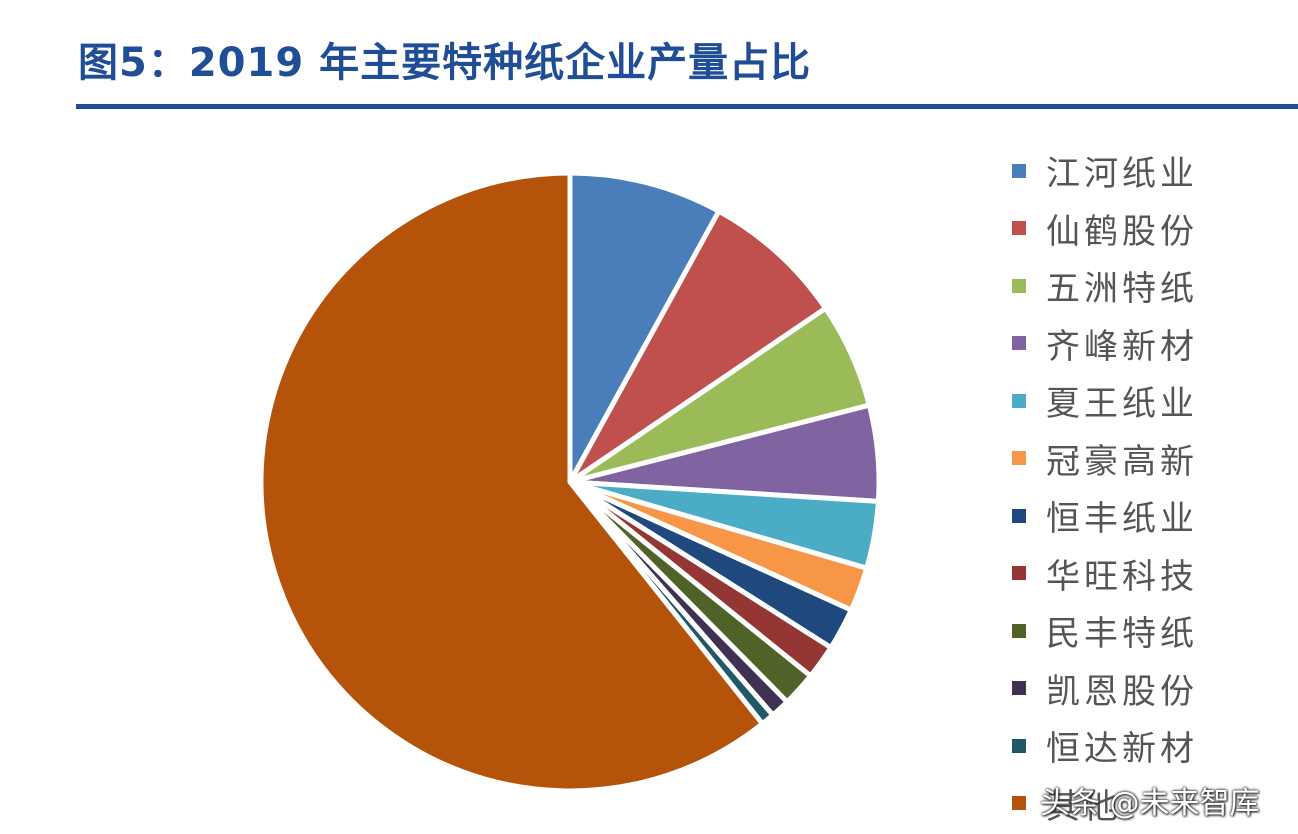  Describe the element at coordinates (1122, 174) in the screenshot. I see `legend-label: 江河纸业` at that location.